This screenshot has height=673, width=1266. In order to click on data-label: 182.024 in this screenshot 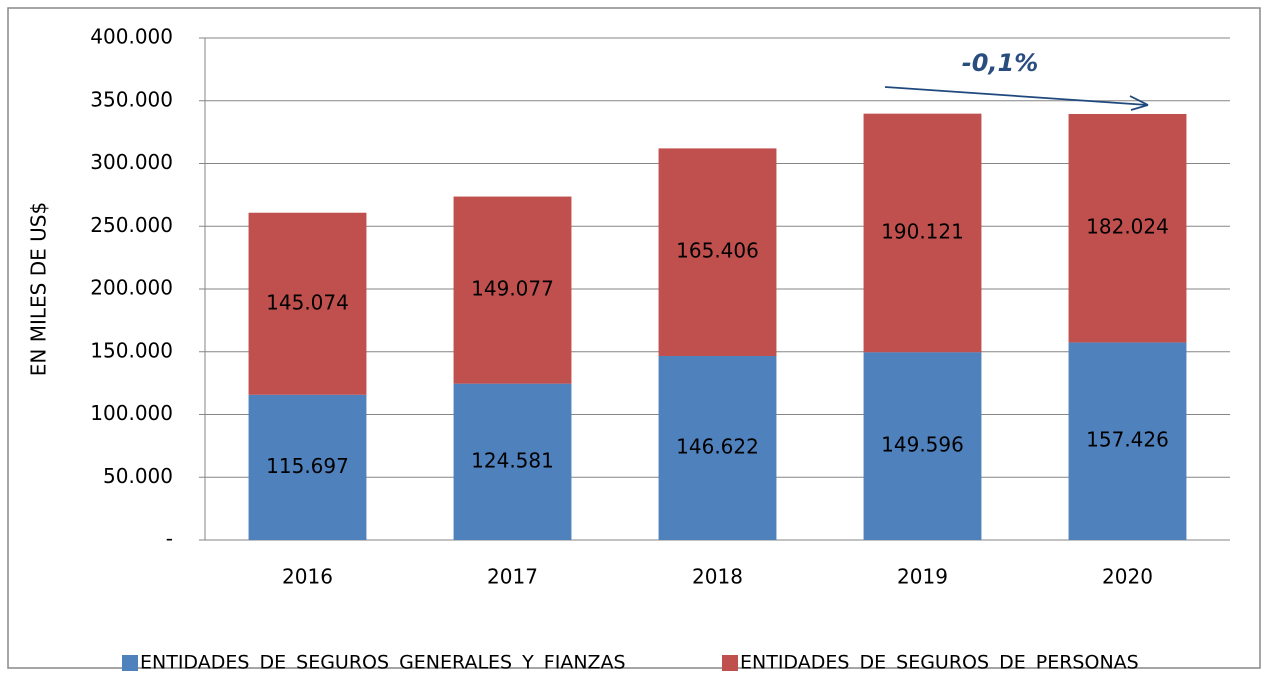, I will do `click(1127, 227)`.